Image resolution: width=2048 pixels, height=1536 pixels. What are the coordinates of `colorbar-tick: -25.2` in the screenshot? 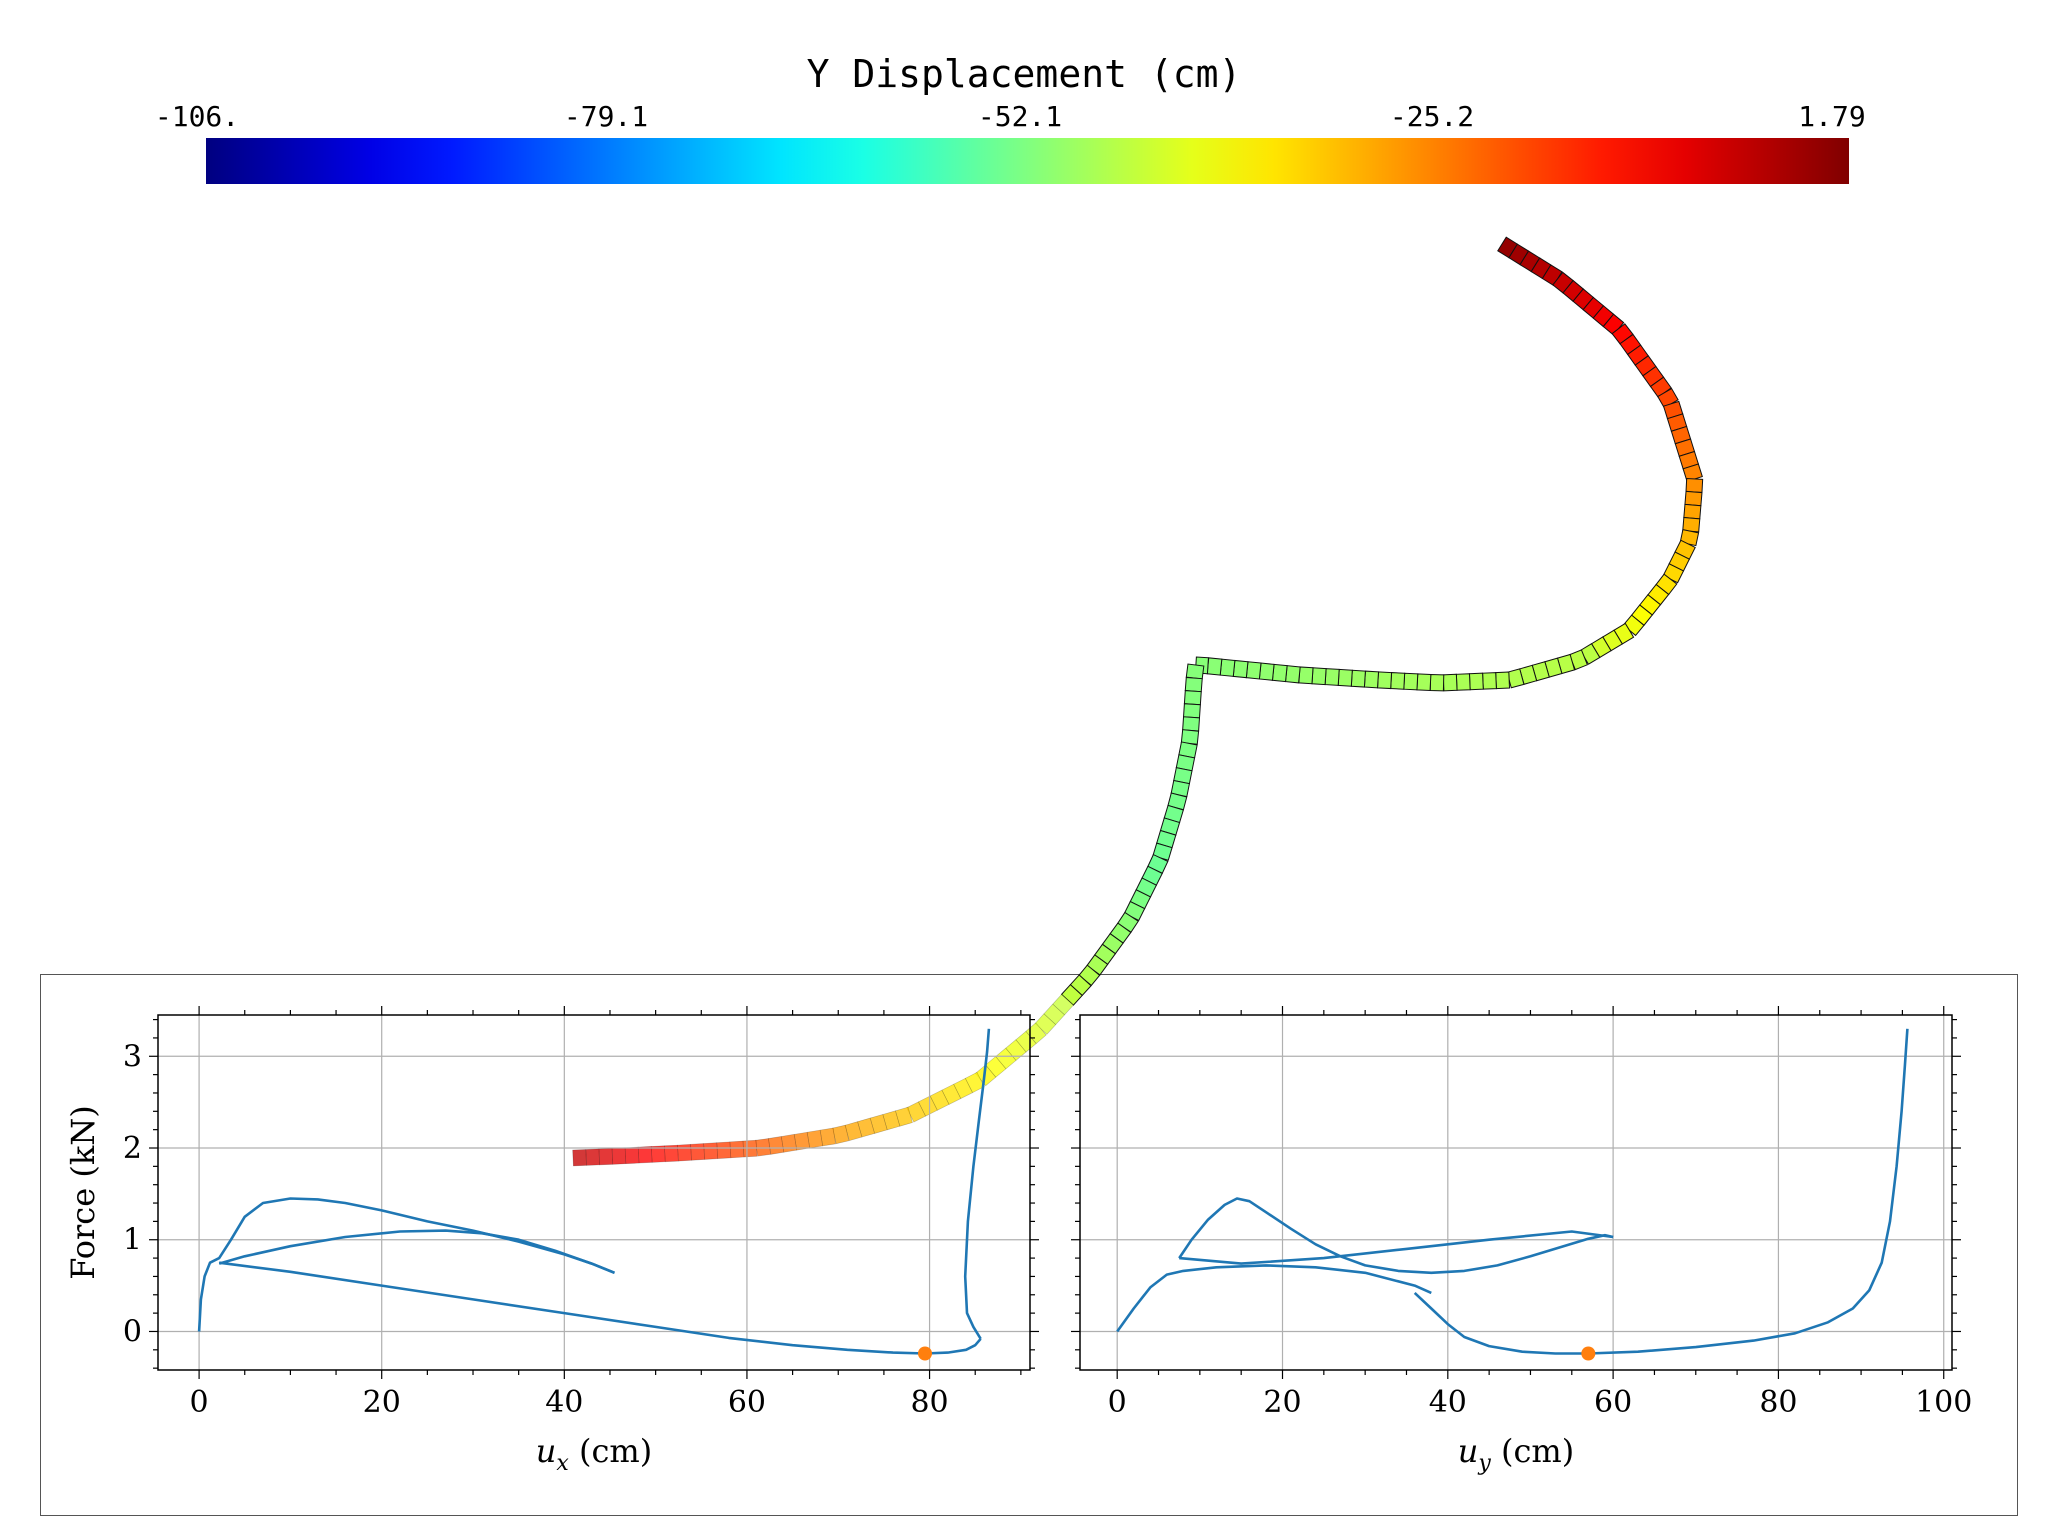 It's located at (1432, 116).